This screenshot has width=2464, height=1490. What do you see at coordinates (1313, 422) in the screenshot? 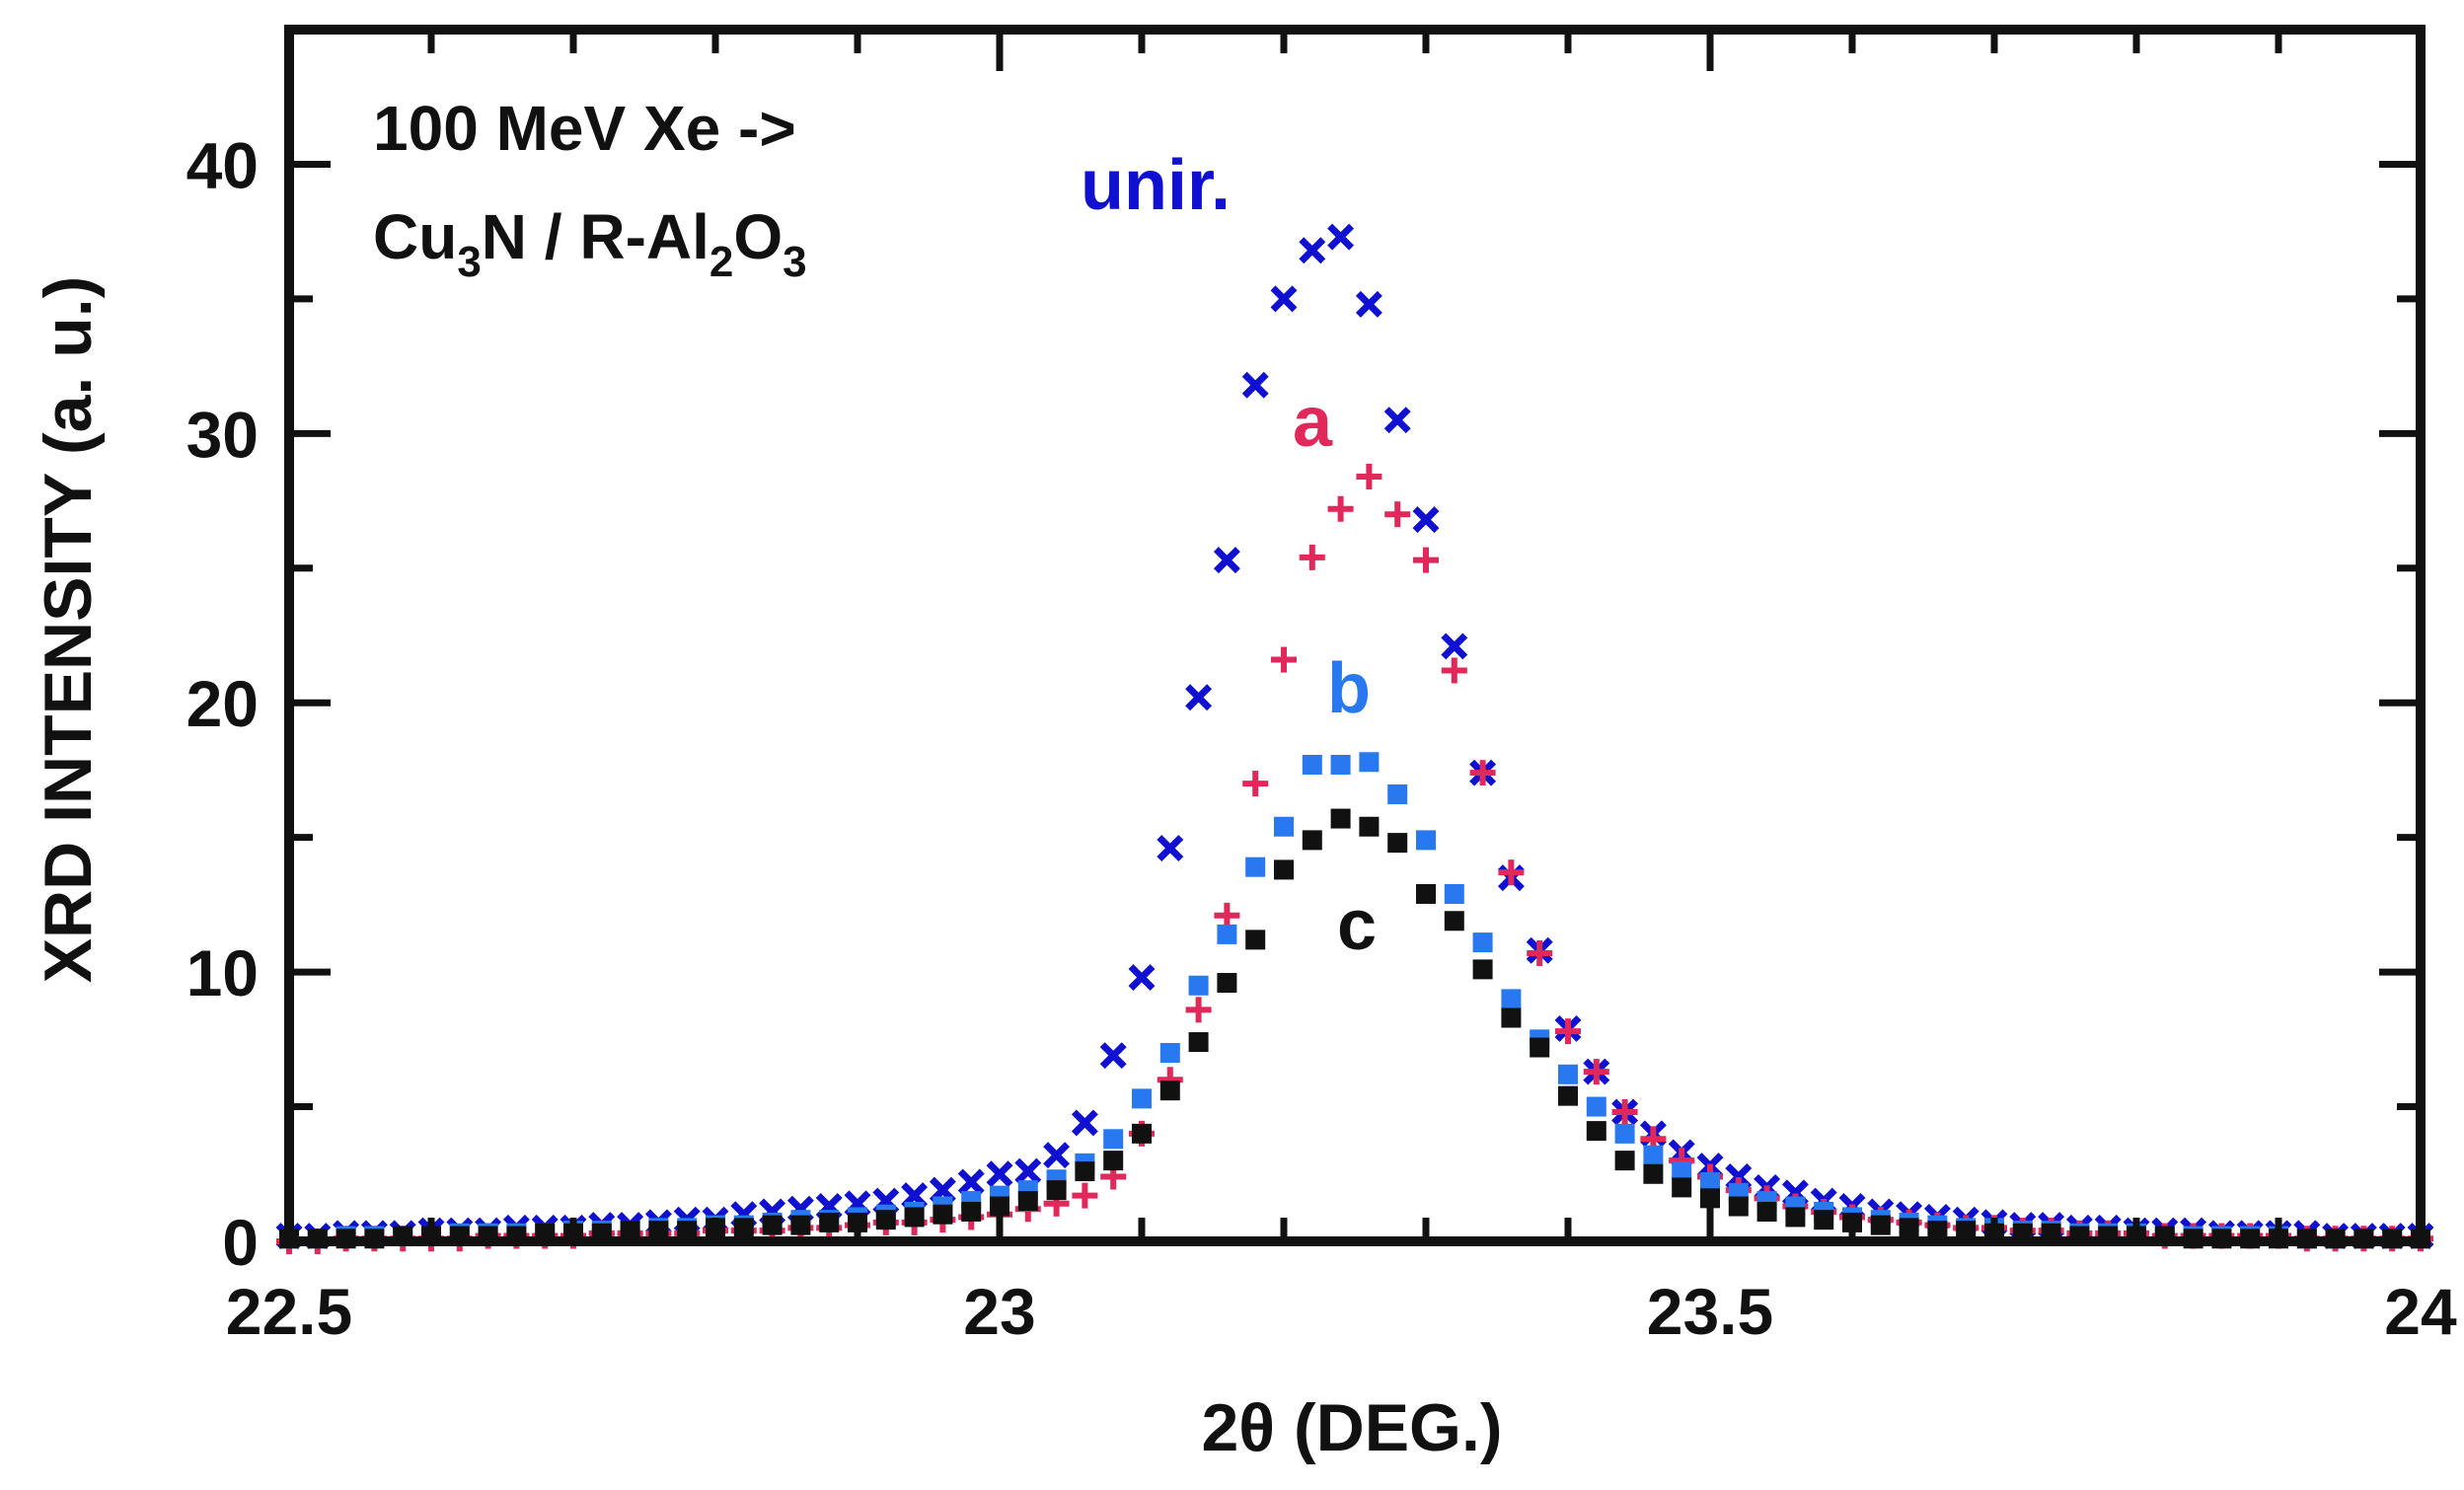
I see `series-label-a: a` at bounding box center [1313, 422].